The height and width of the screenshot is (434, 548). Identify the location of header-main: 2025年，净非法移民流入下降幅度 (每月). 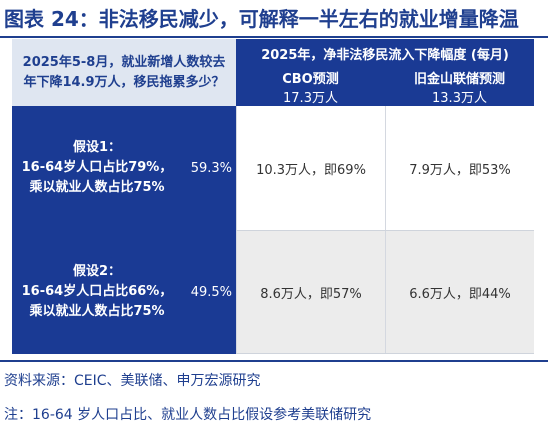
(385, 53).